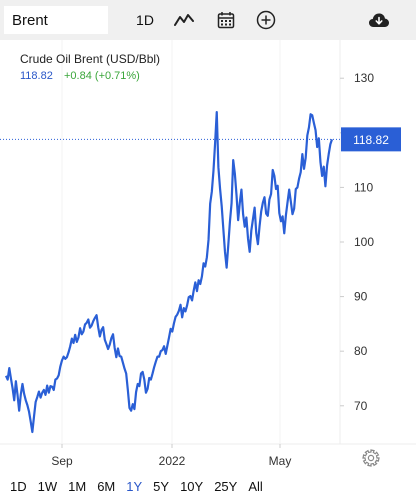 The image size is (416, 500). I want to click on range-button-1y: 1Y, so click(134, 486).